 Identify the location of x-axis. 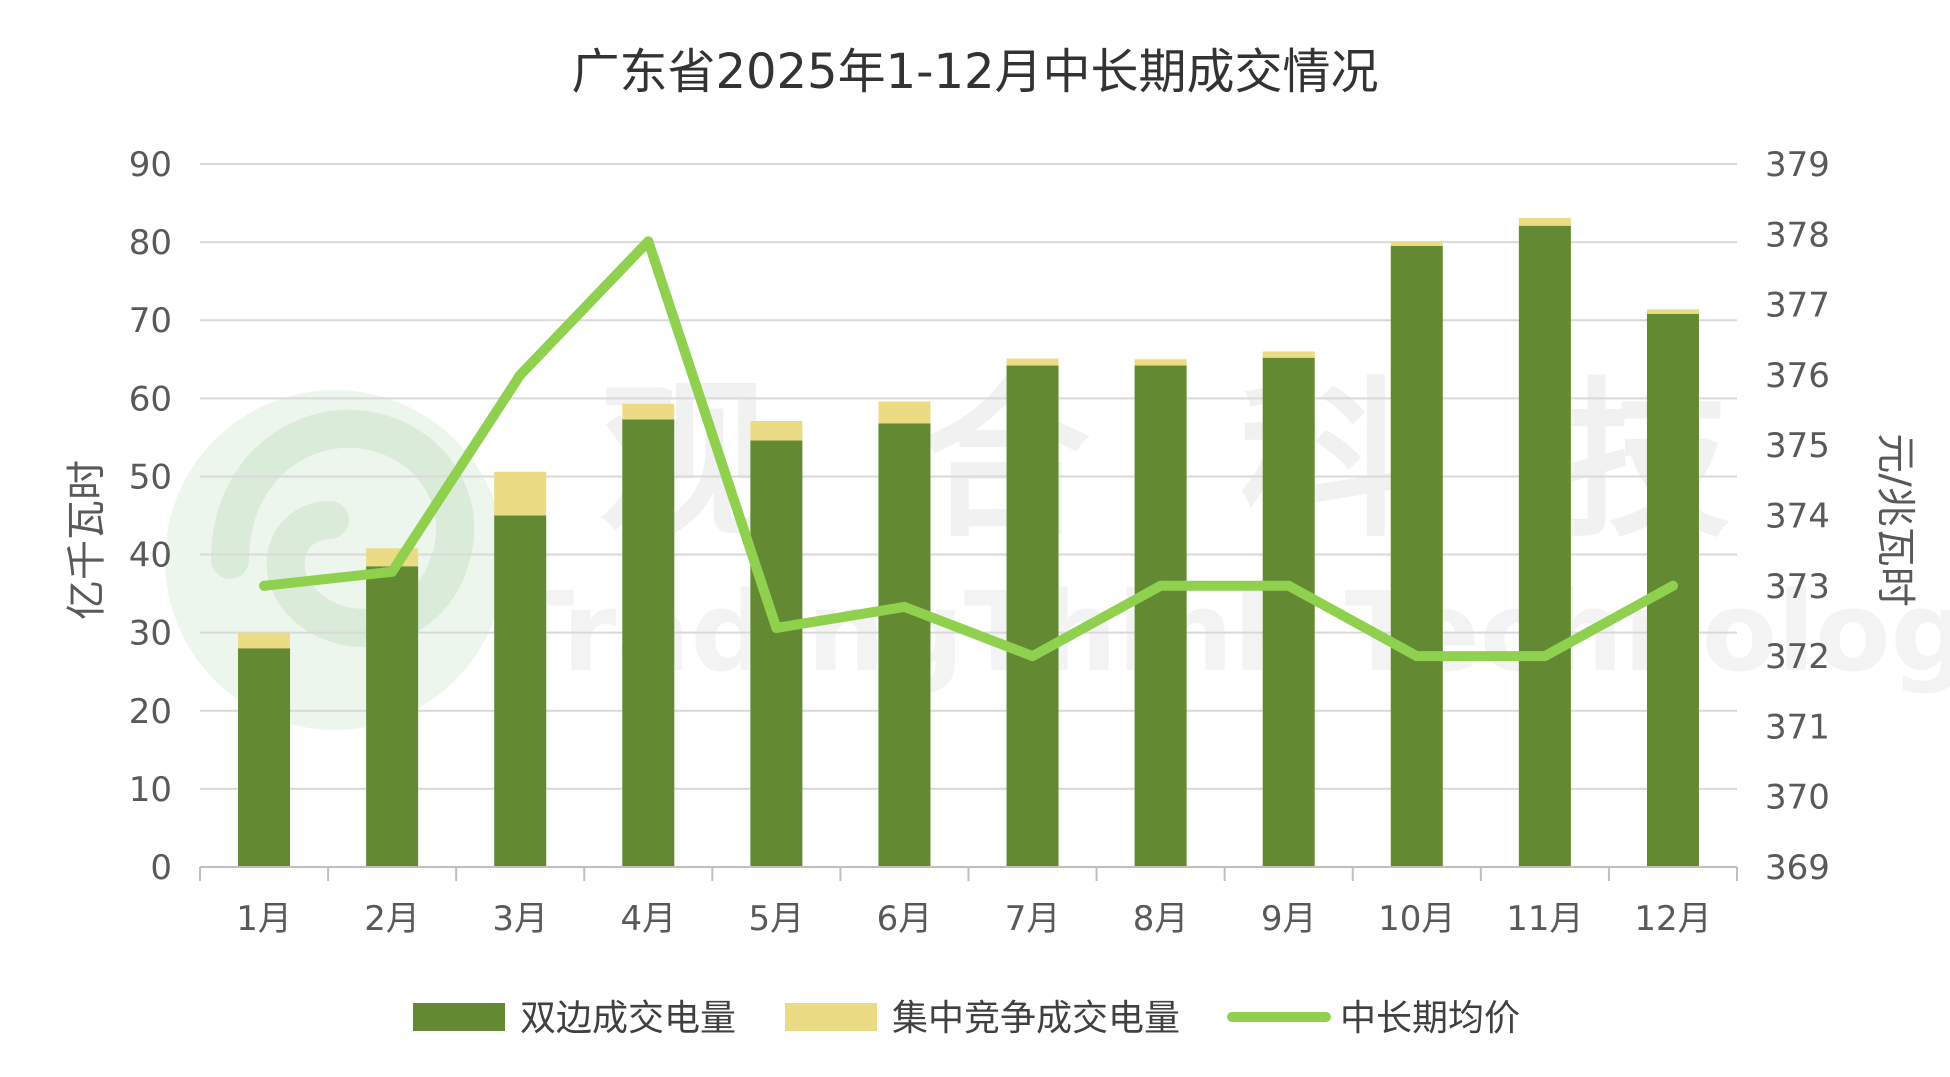
(968, 873).